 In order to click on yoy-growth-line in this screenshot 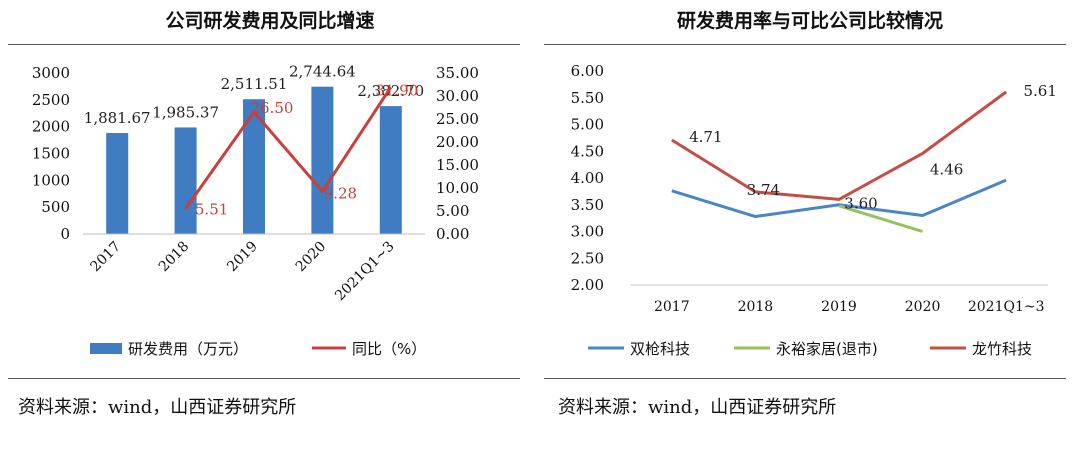, I will do `click(288, 148)`.